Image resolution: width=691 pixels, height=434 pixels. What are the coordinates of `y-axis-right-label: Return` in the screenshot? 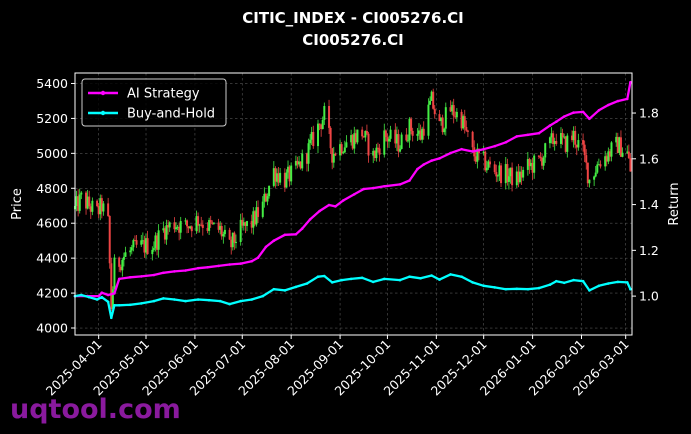 It's located at (674, 203).